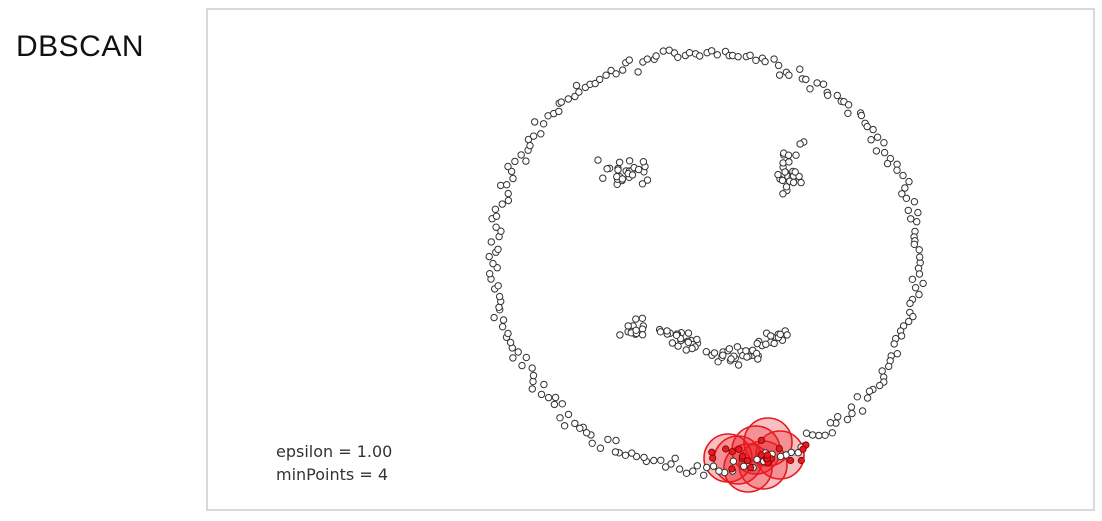 The height and width of the screenshot is (521, 1102). I want to click on epsilon-label: epsilon = 1.00, so click(334, 451).